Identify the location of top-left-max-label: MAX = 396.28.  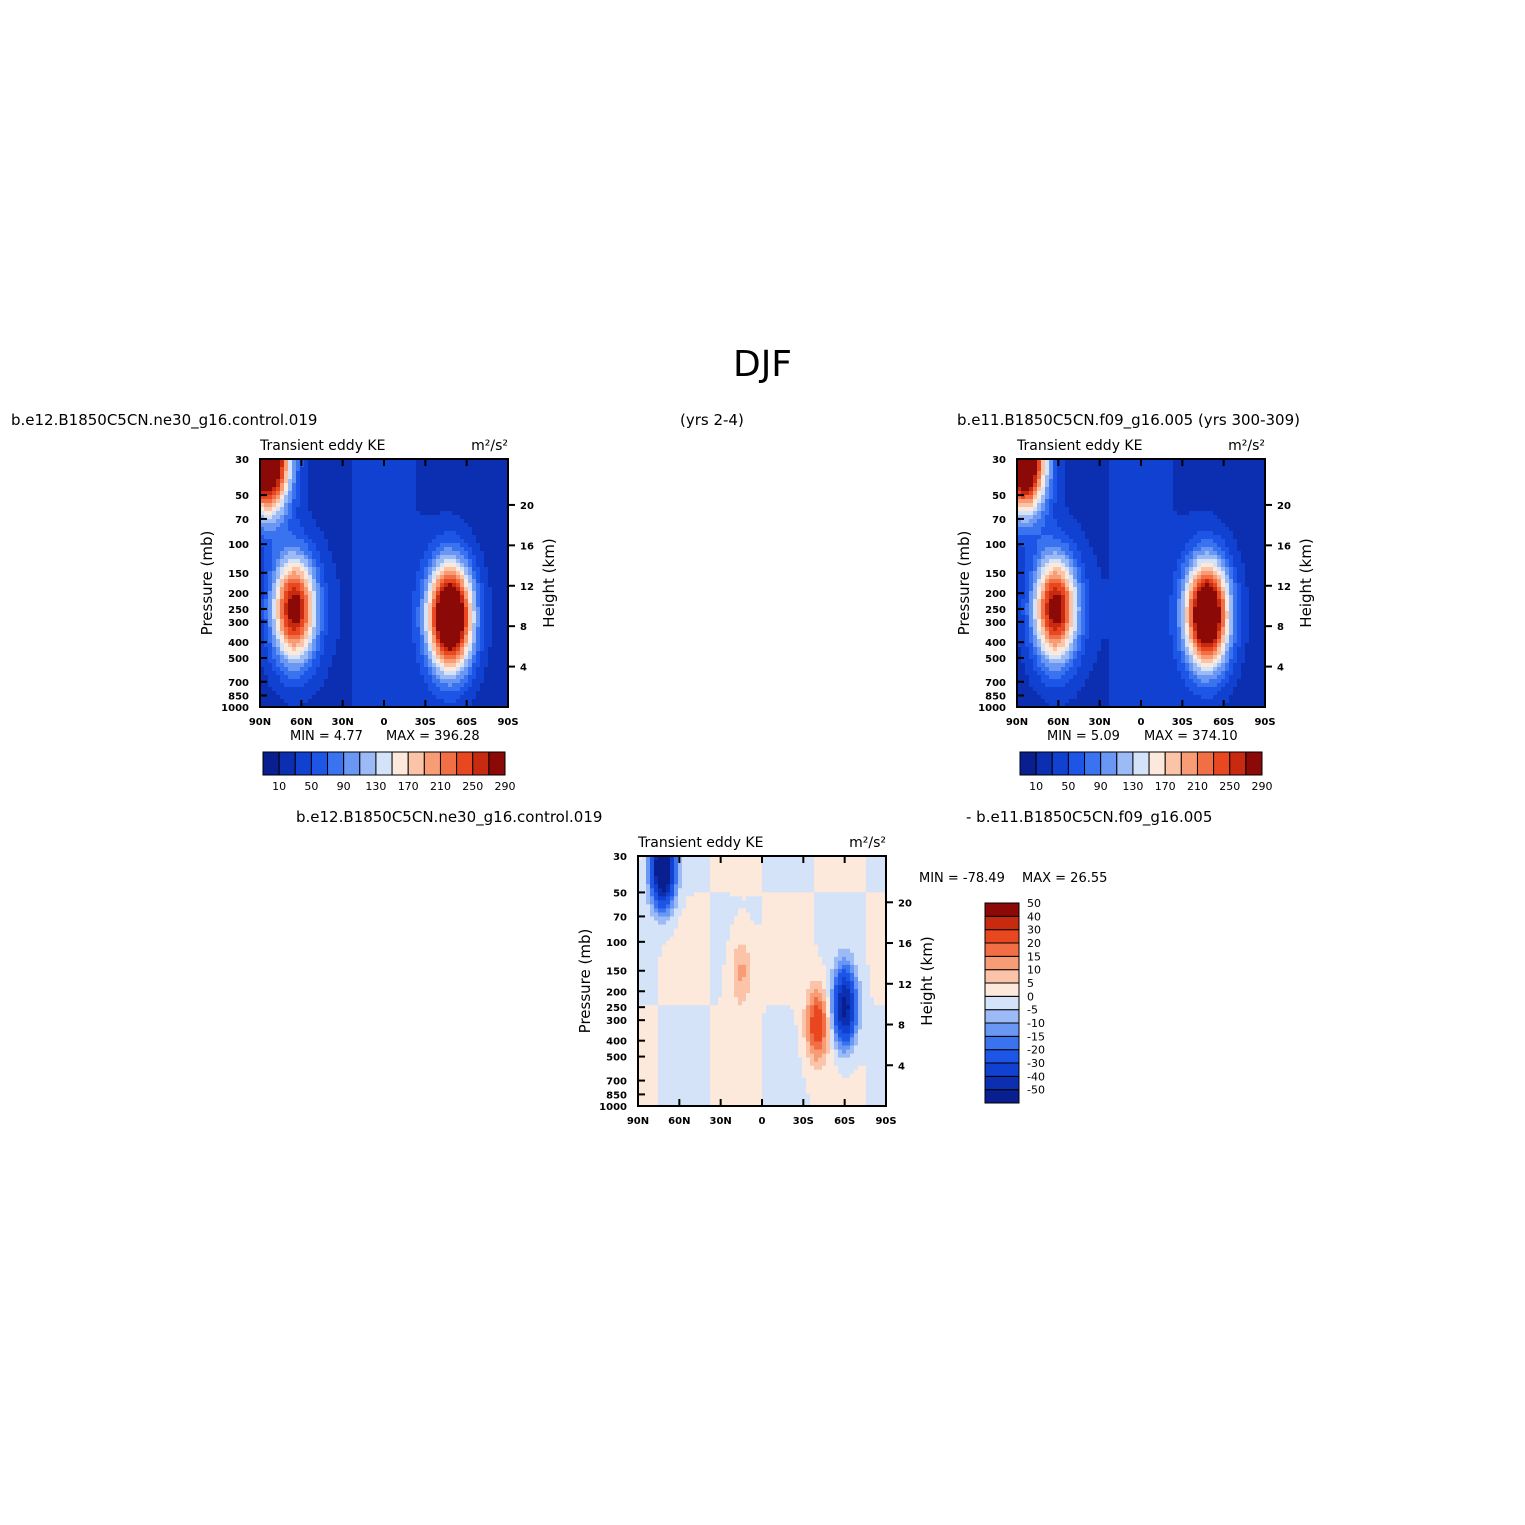
(433, 736).